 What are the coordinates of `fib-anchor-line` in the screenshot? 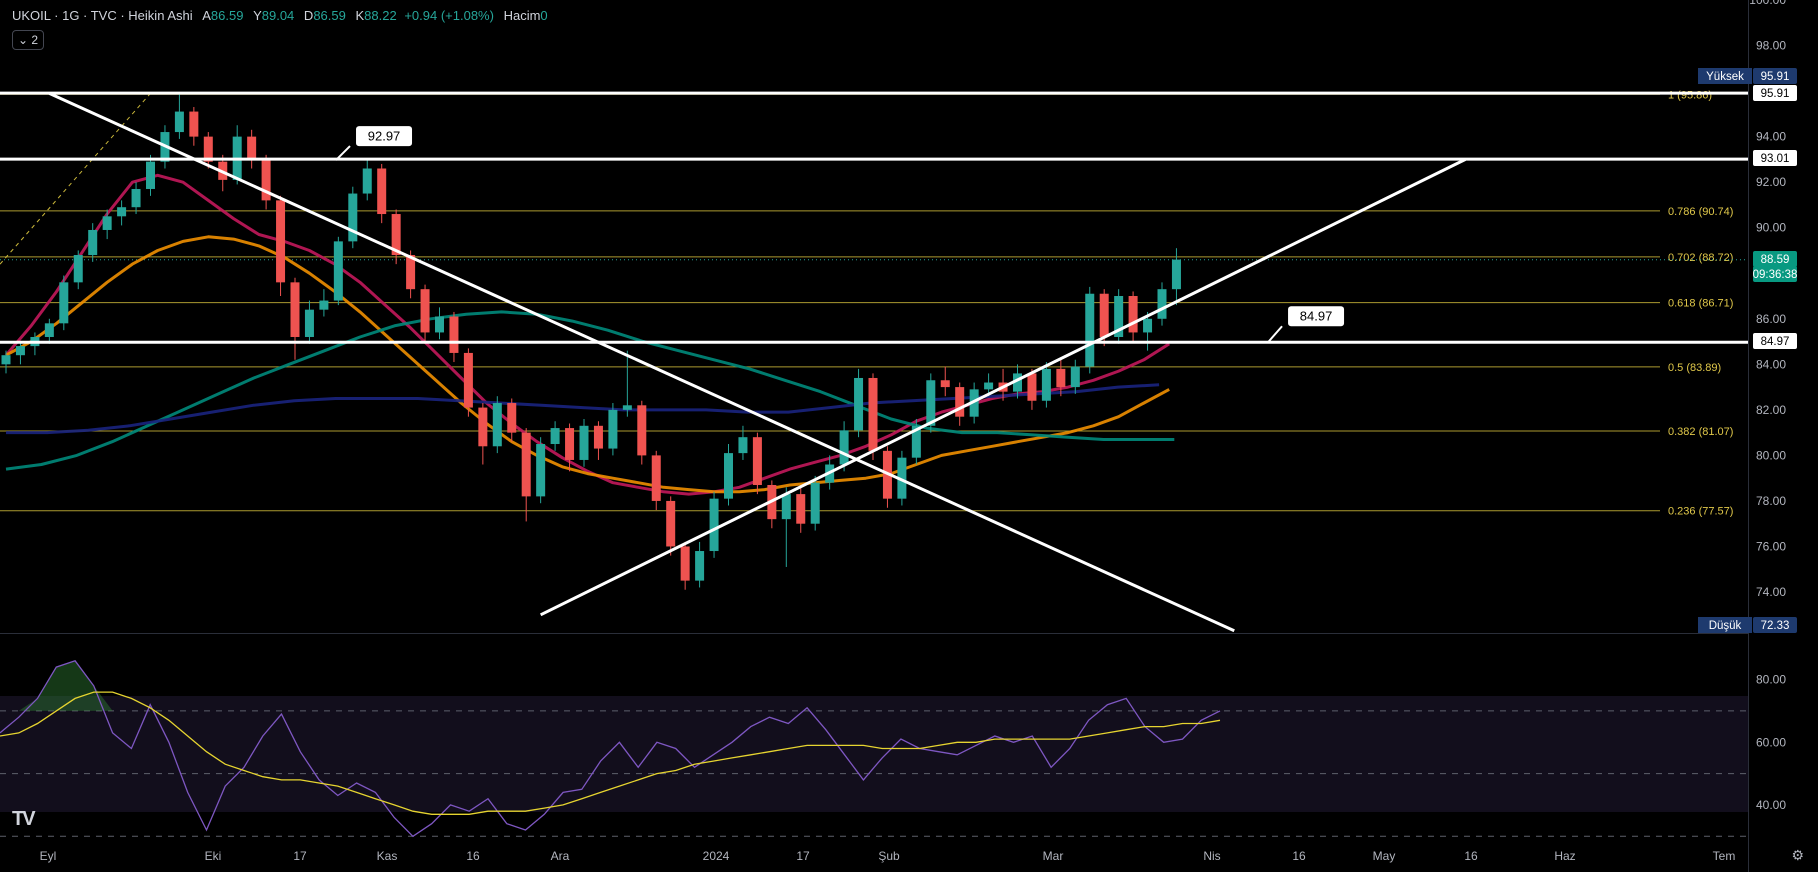 It's located at (75, 179).